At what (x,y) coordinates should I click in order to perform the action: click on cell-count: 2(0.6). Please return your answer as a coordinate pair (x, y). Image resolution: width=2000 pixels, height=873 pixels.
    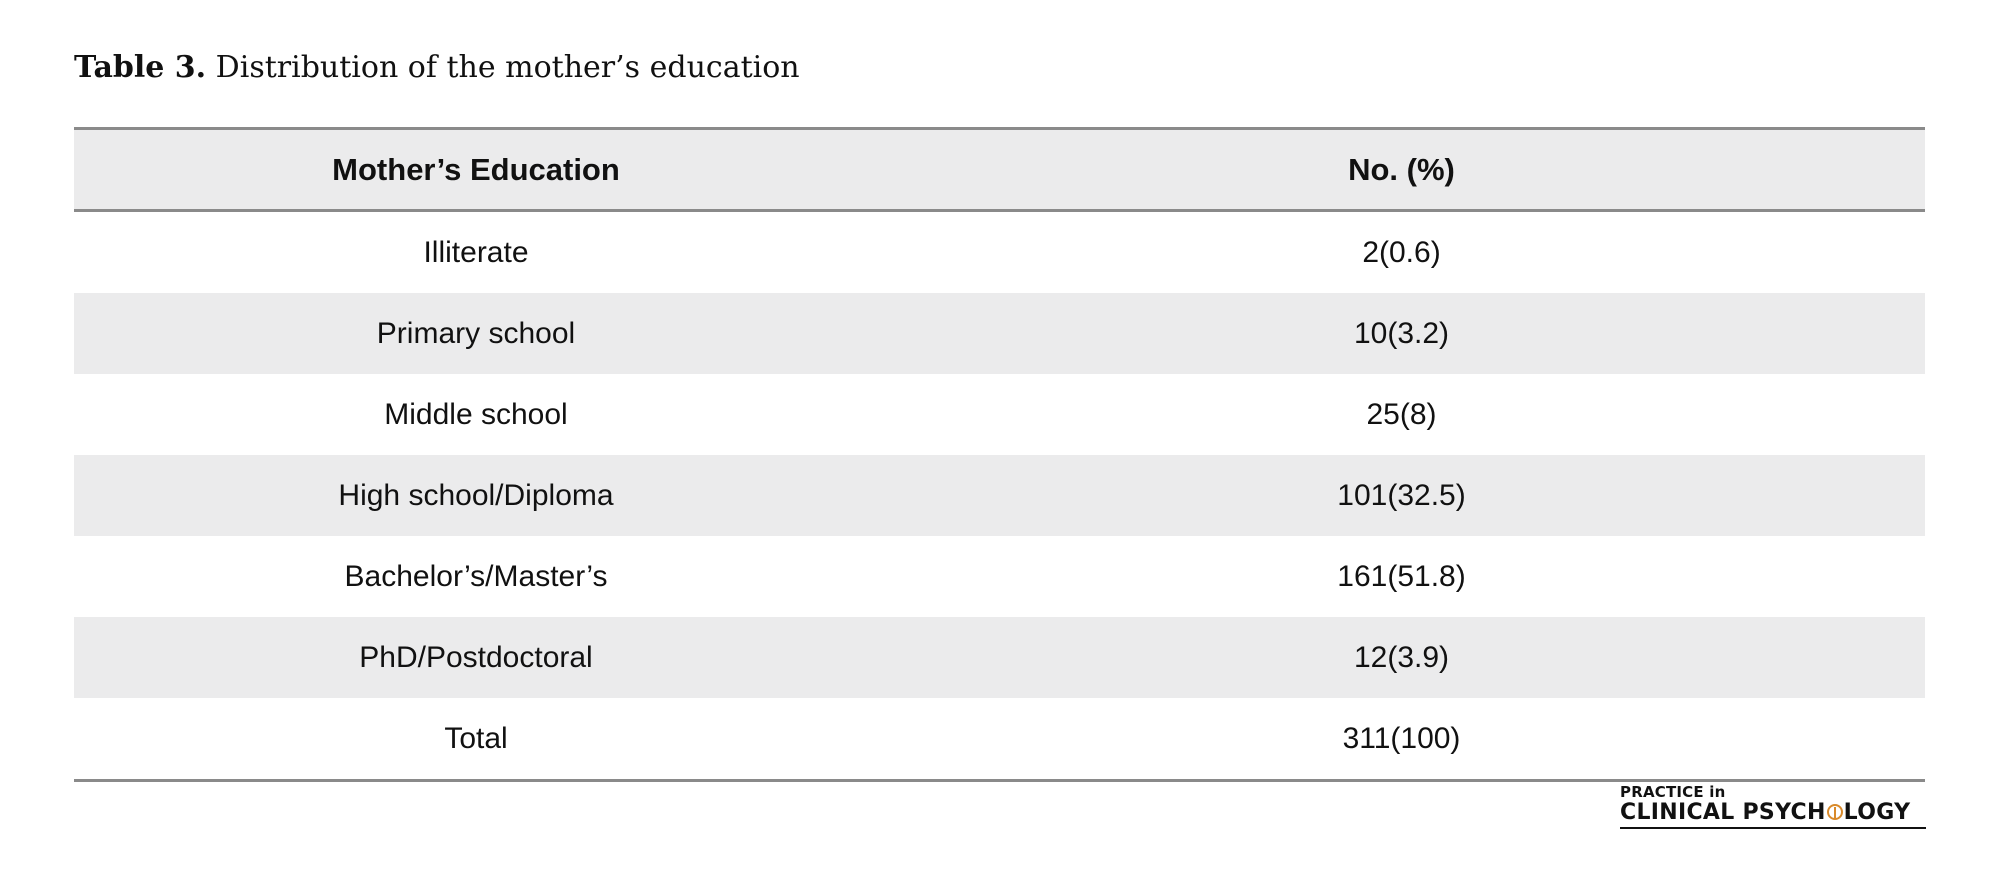
    Looking at the image, I should click on (1401, 252).